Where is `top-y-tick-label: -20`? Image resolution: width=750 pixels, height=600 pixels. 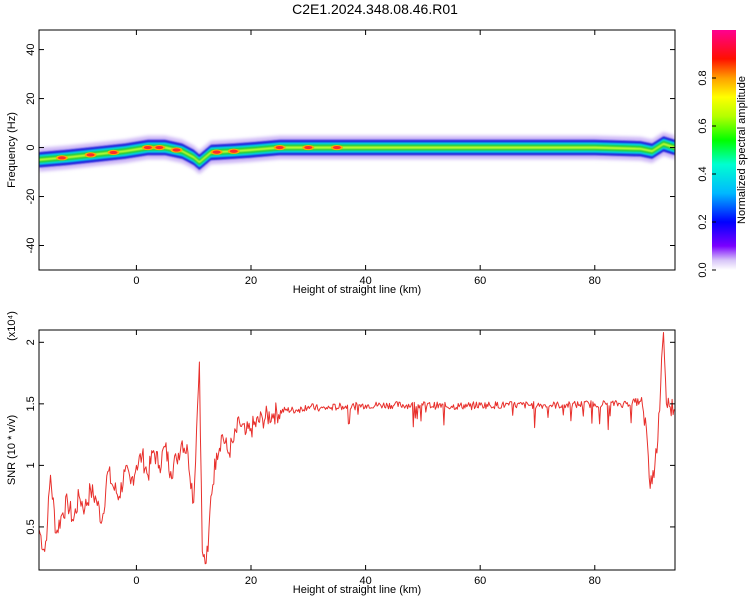
top-y-tick-label: -20 is located at coordinates (31, 197).